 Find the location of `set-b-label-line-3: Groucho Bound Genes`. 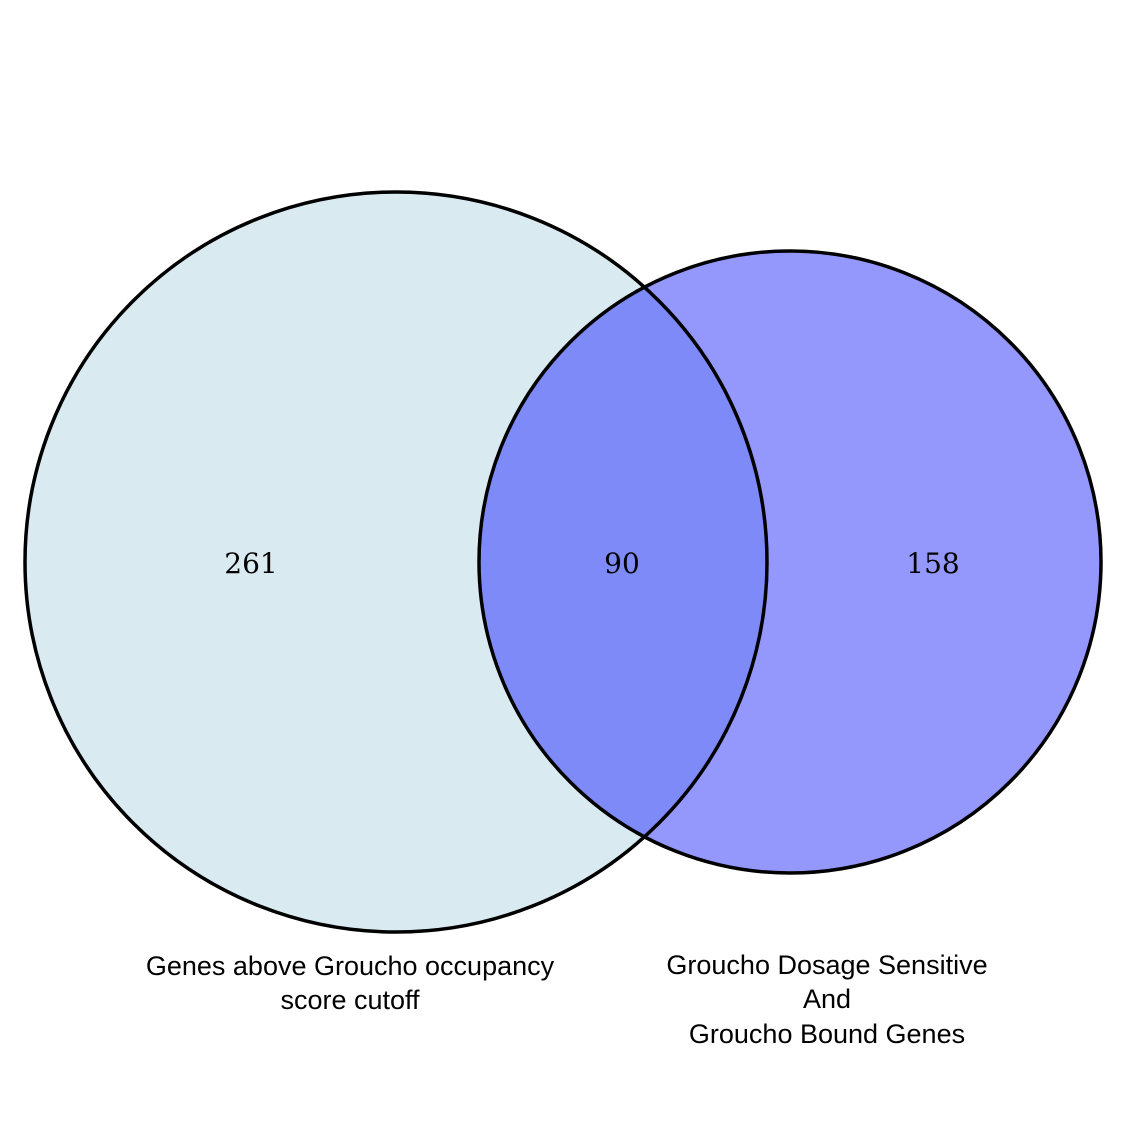

set-b-label-line-3: Groucho Bound Genes is located at coordinates (827, 1034).